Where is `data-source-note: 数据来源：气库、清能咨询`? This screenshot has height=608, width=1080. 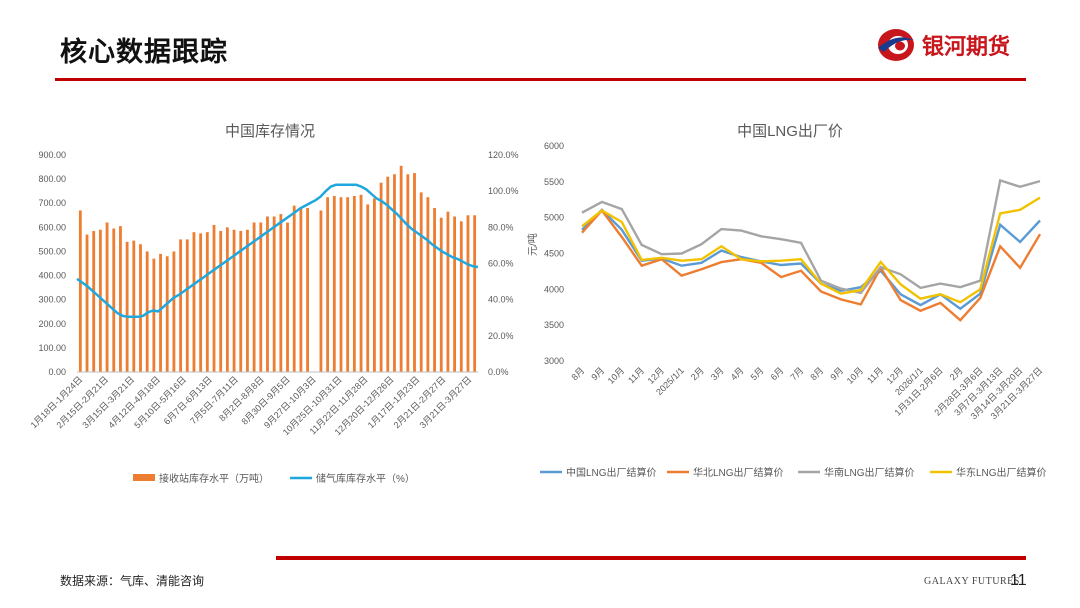 data-source-note: 数据来源：气库、清能咨询 is located at coordinates (132, 581).